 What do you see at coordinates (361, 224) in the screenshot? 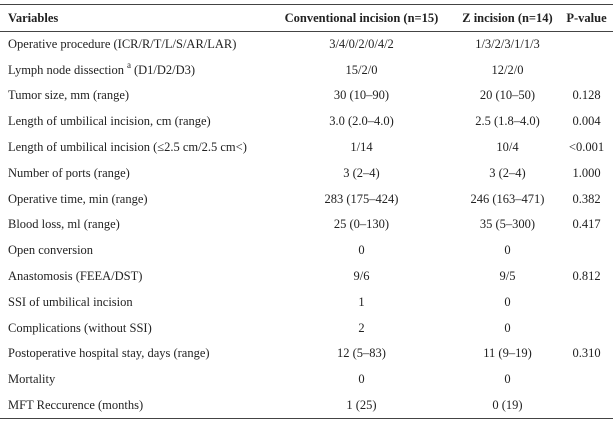
I see `conventional-cell: 25 (0–130)` at bounding box center [361, 224].